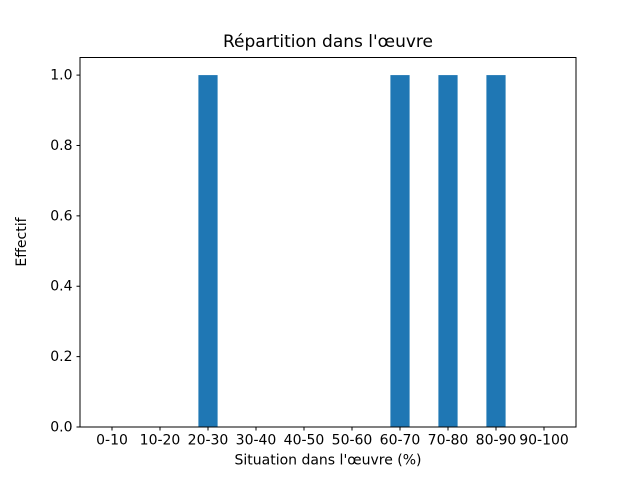  I want to click on x-axis-label: Situation dans l'œuvre (%), so click(327, 461).